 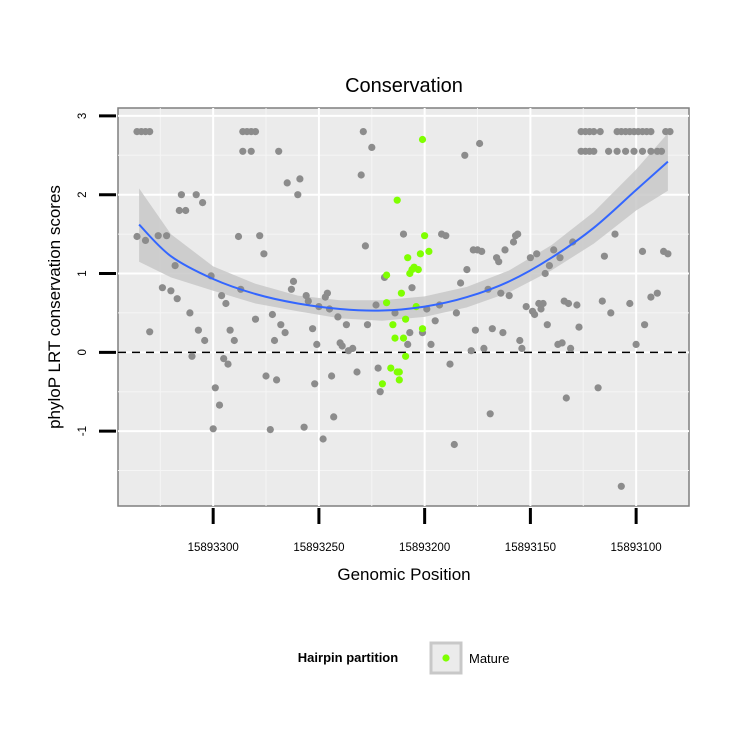 What do you see at coordinates (83, 194) in the screenshot?
I see `y-tick-label: 2` at bounding box center [83, 194].